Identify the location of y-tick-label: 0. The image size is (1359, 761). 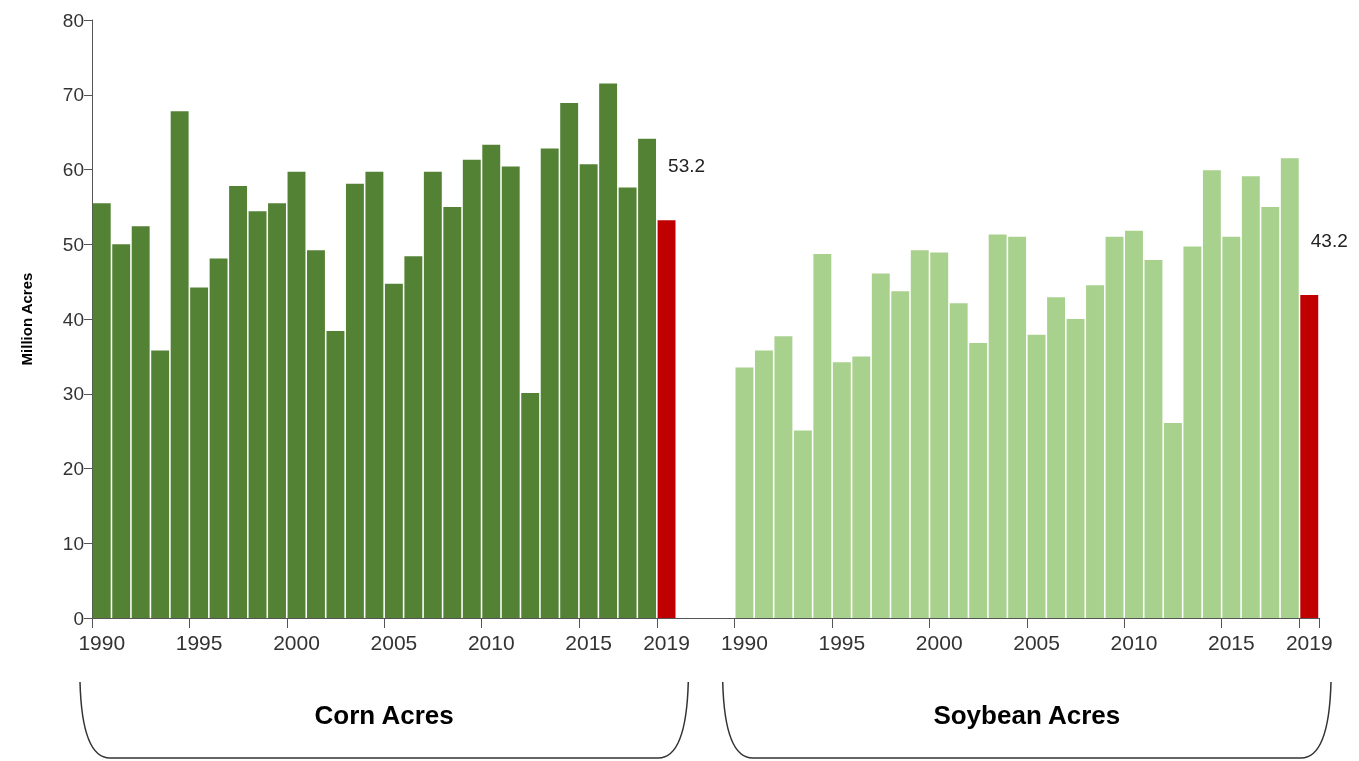
(78, 618).